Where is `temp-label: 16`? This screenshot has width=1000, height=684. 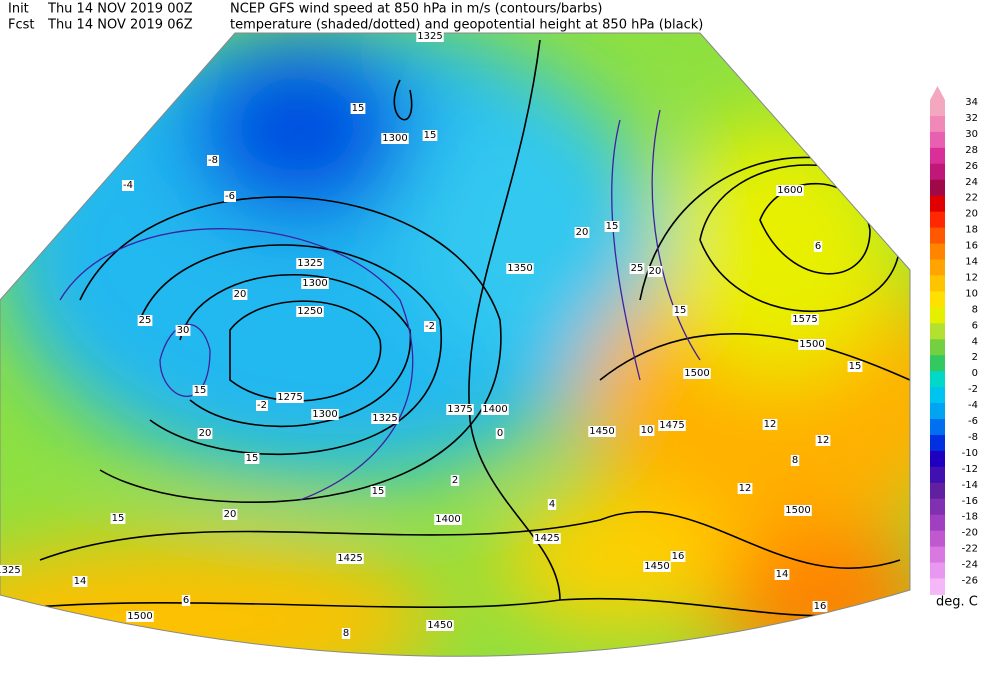 temp-label: 16 is located at coordinates (820, 606).